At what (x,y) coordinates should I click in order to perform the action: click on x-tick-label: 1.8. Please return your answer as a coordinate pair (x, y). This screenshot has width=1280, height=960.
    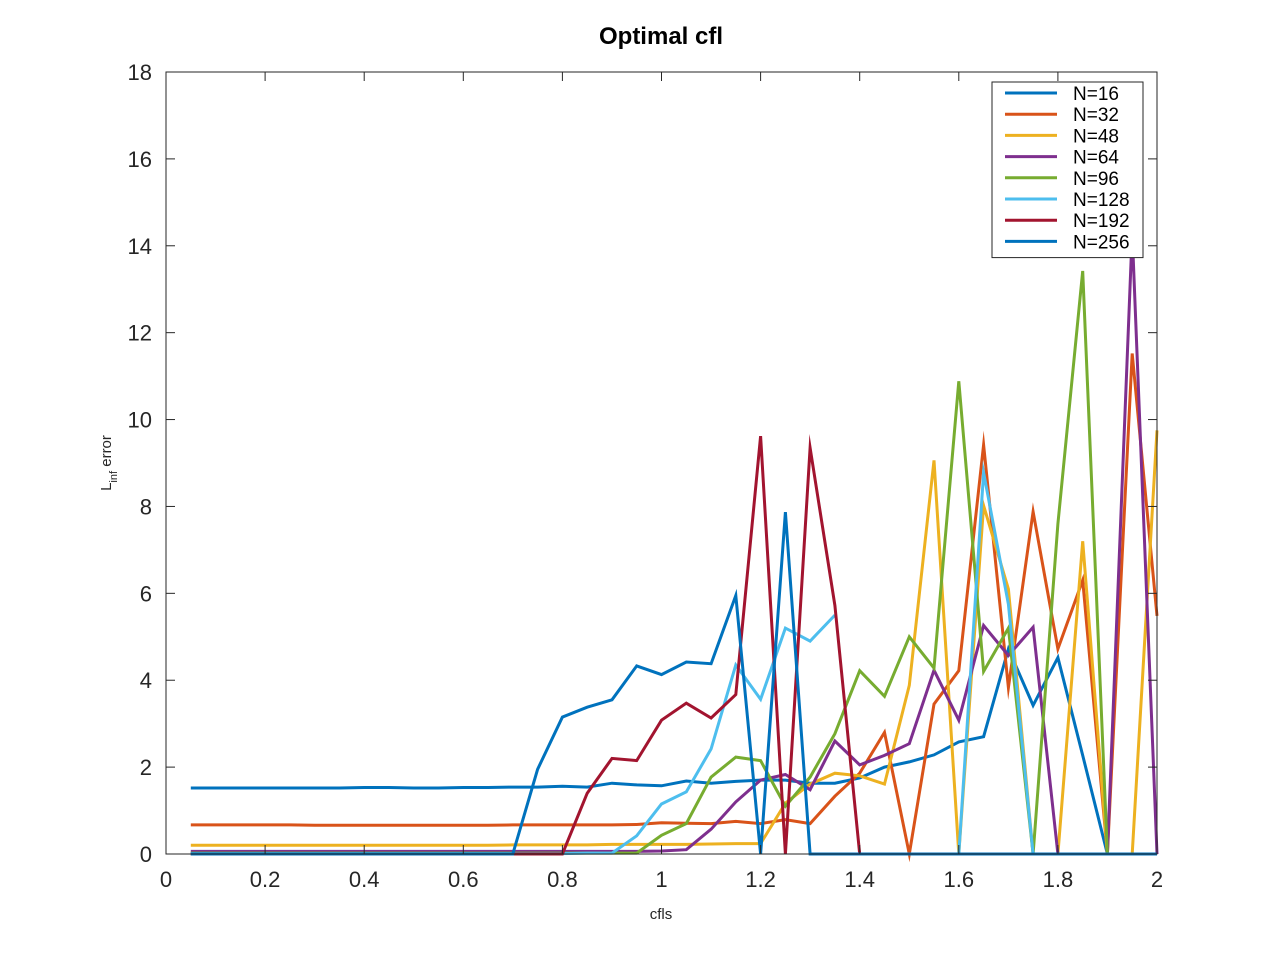
    Looking at the image, I should click on (1058, 879).